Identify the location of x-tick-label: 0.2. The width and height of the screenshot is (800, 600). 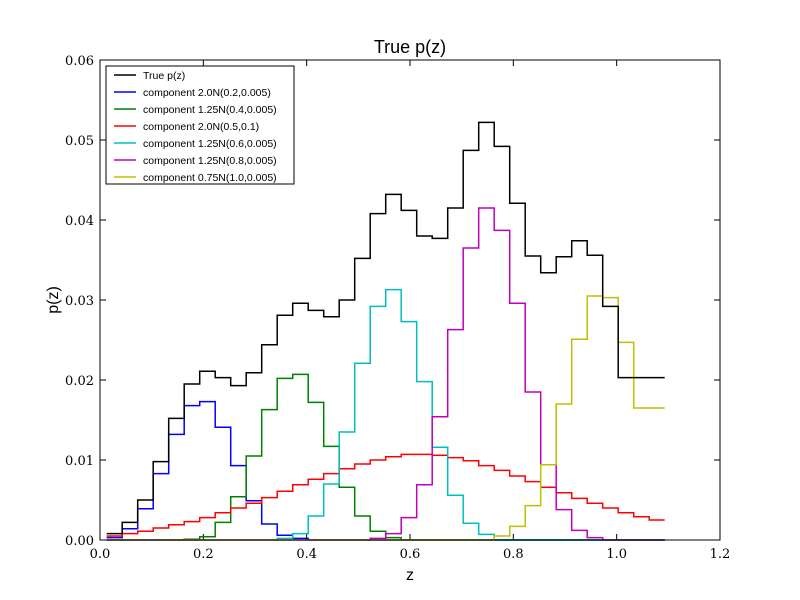
(203, 554).